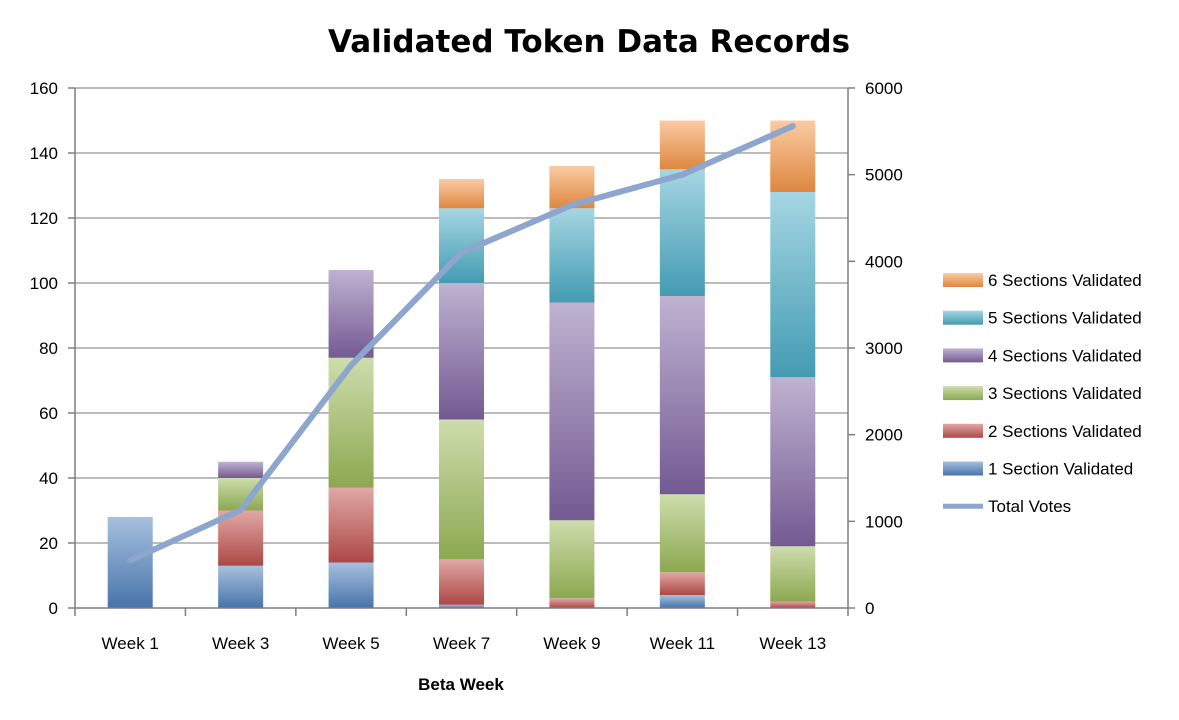  Describe the element at coordinates (1065, 280) in the screenshot. I see `legend-label: 6 Sections Validated` at that location.